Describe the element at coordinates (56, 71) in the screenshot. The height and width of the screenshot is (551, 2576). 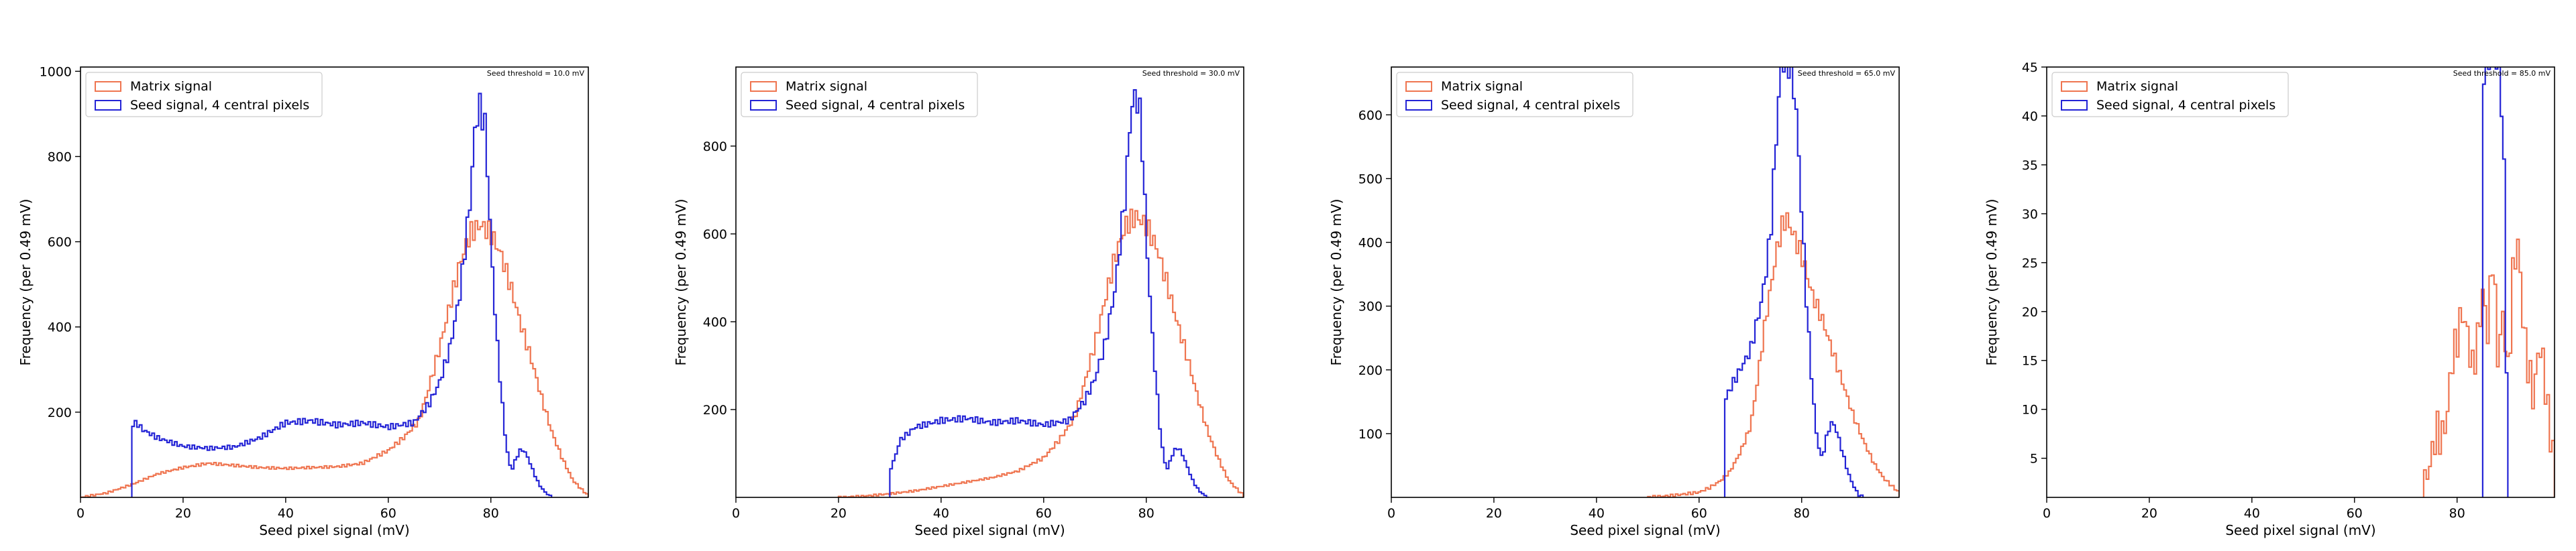
I see `y-tick-label: 1000` at that location.